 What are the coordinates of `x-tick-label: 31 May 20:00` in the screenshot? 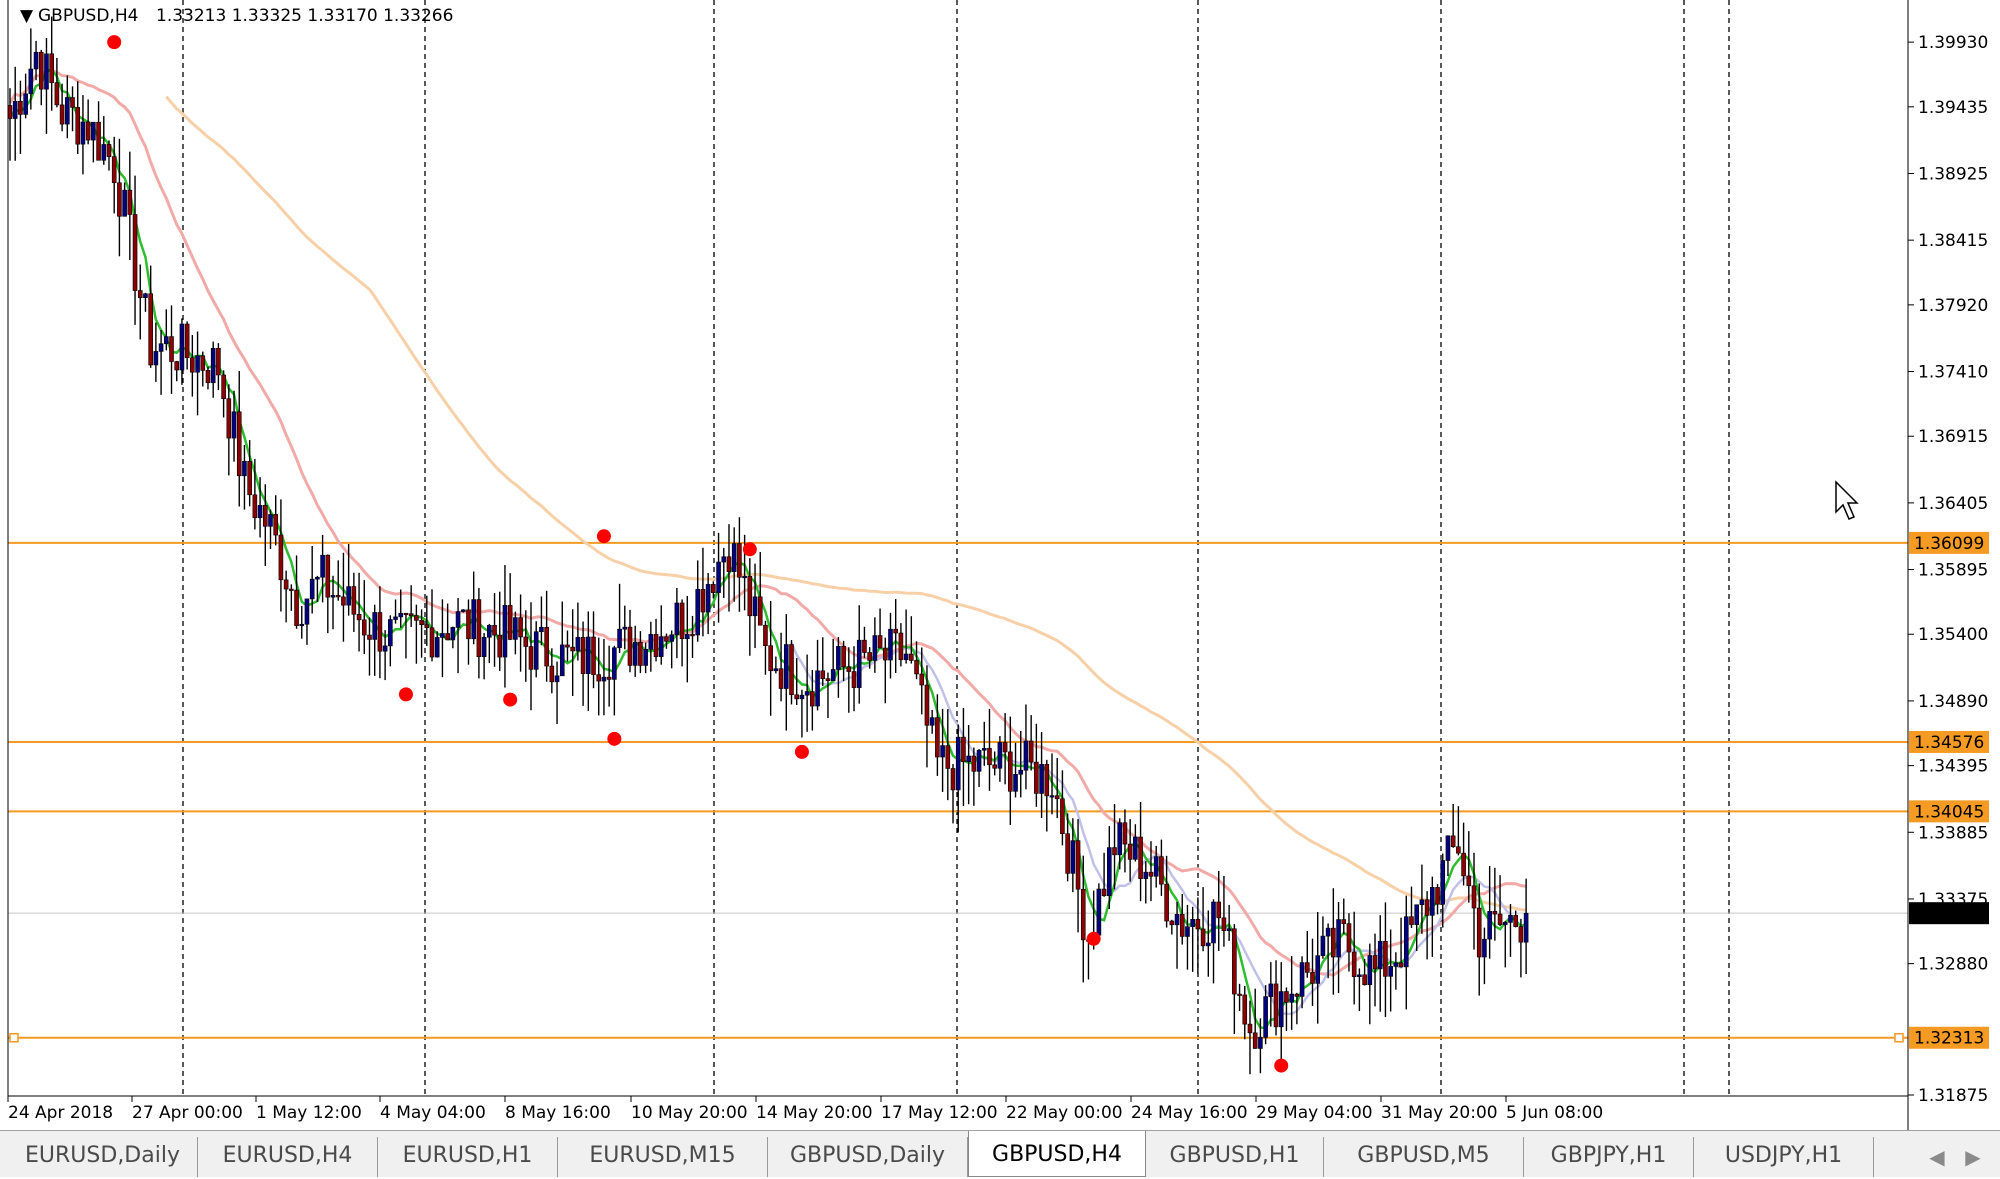 It's located at (1439, 1113).